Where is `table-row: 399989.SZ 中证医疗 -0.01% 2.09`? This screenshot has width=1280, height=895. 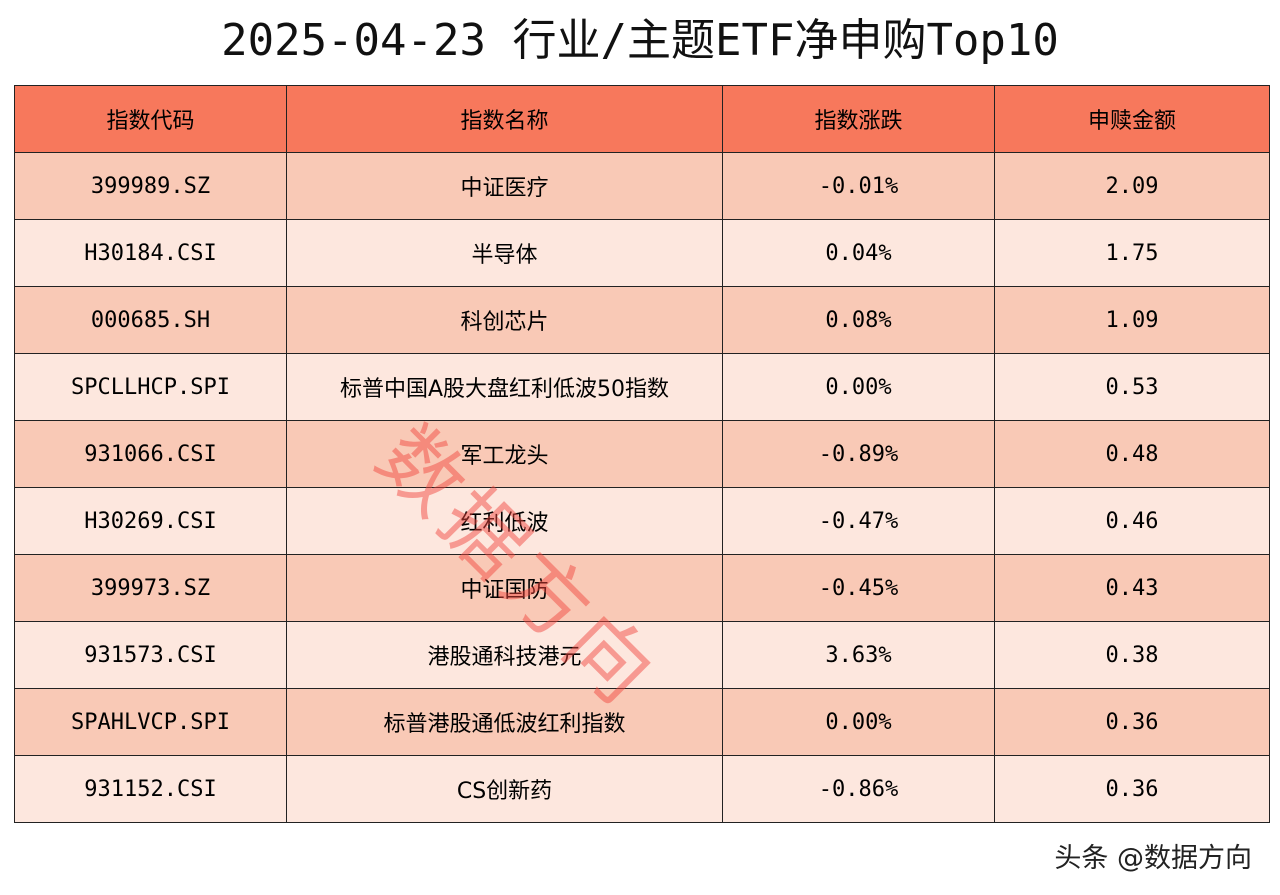
table-row: 399989.SZ 中证医疗 -0.01% 2.09 is located at coordinates (642, 186).